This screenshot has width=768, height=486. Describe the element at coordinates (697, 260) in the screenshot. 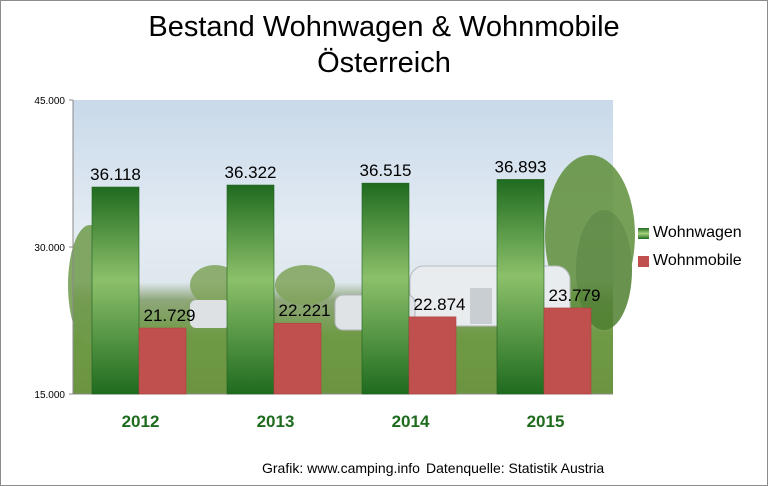

I see `legend-label-wohnmobile: Wohnmobile` at that location.